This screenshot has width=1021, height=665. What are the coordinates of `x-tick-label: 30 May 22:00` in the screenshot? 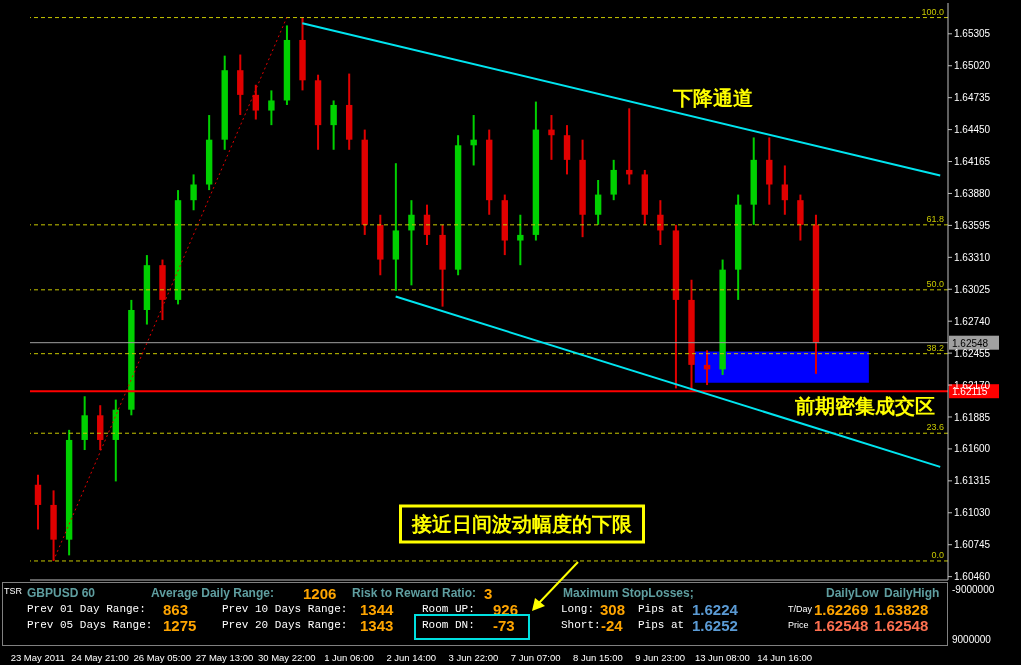 It's located at (286, 657).